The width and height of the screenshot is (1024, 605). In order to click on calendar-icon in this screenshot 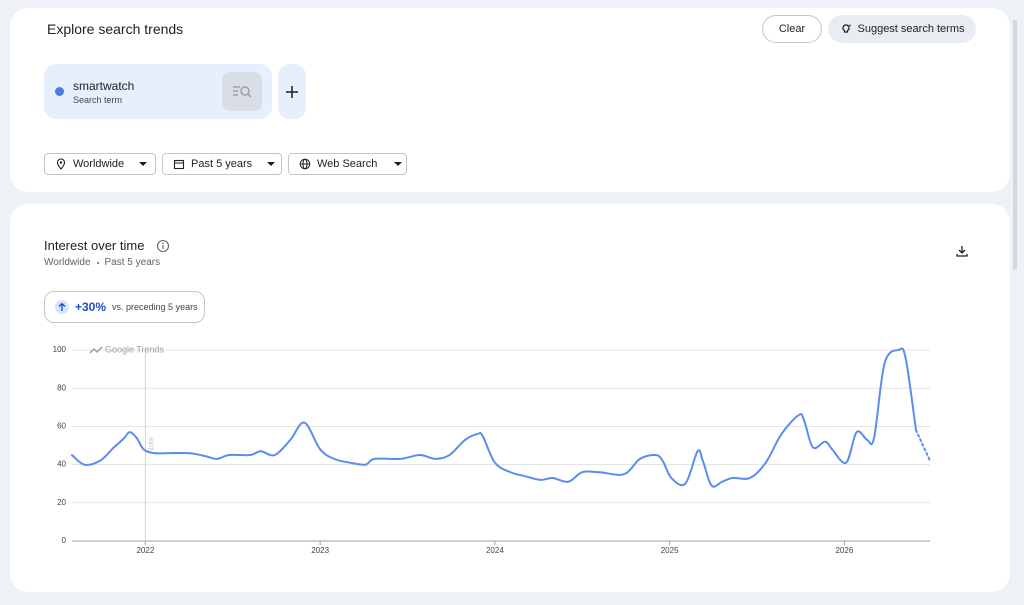, I will do `click(179, 164)`.